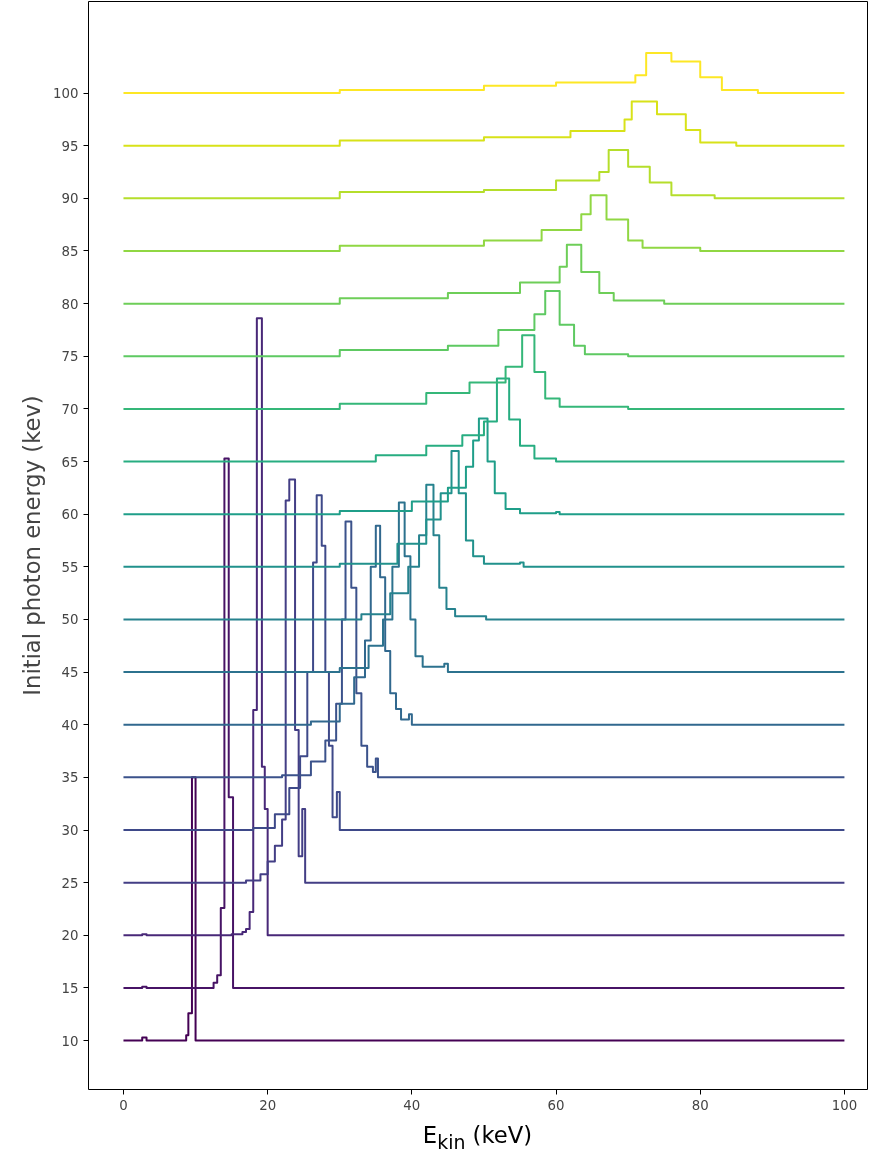 The width and height of the screenshot is (869, 1156). What do you see at coordinates (70, 883) in the screenshot?
I see `y-tick-label: 25` at bounding box center [70, 883].